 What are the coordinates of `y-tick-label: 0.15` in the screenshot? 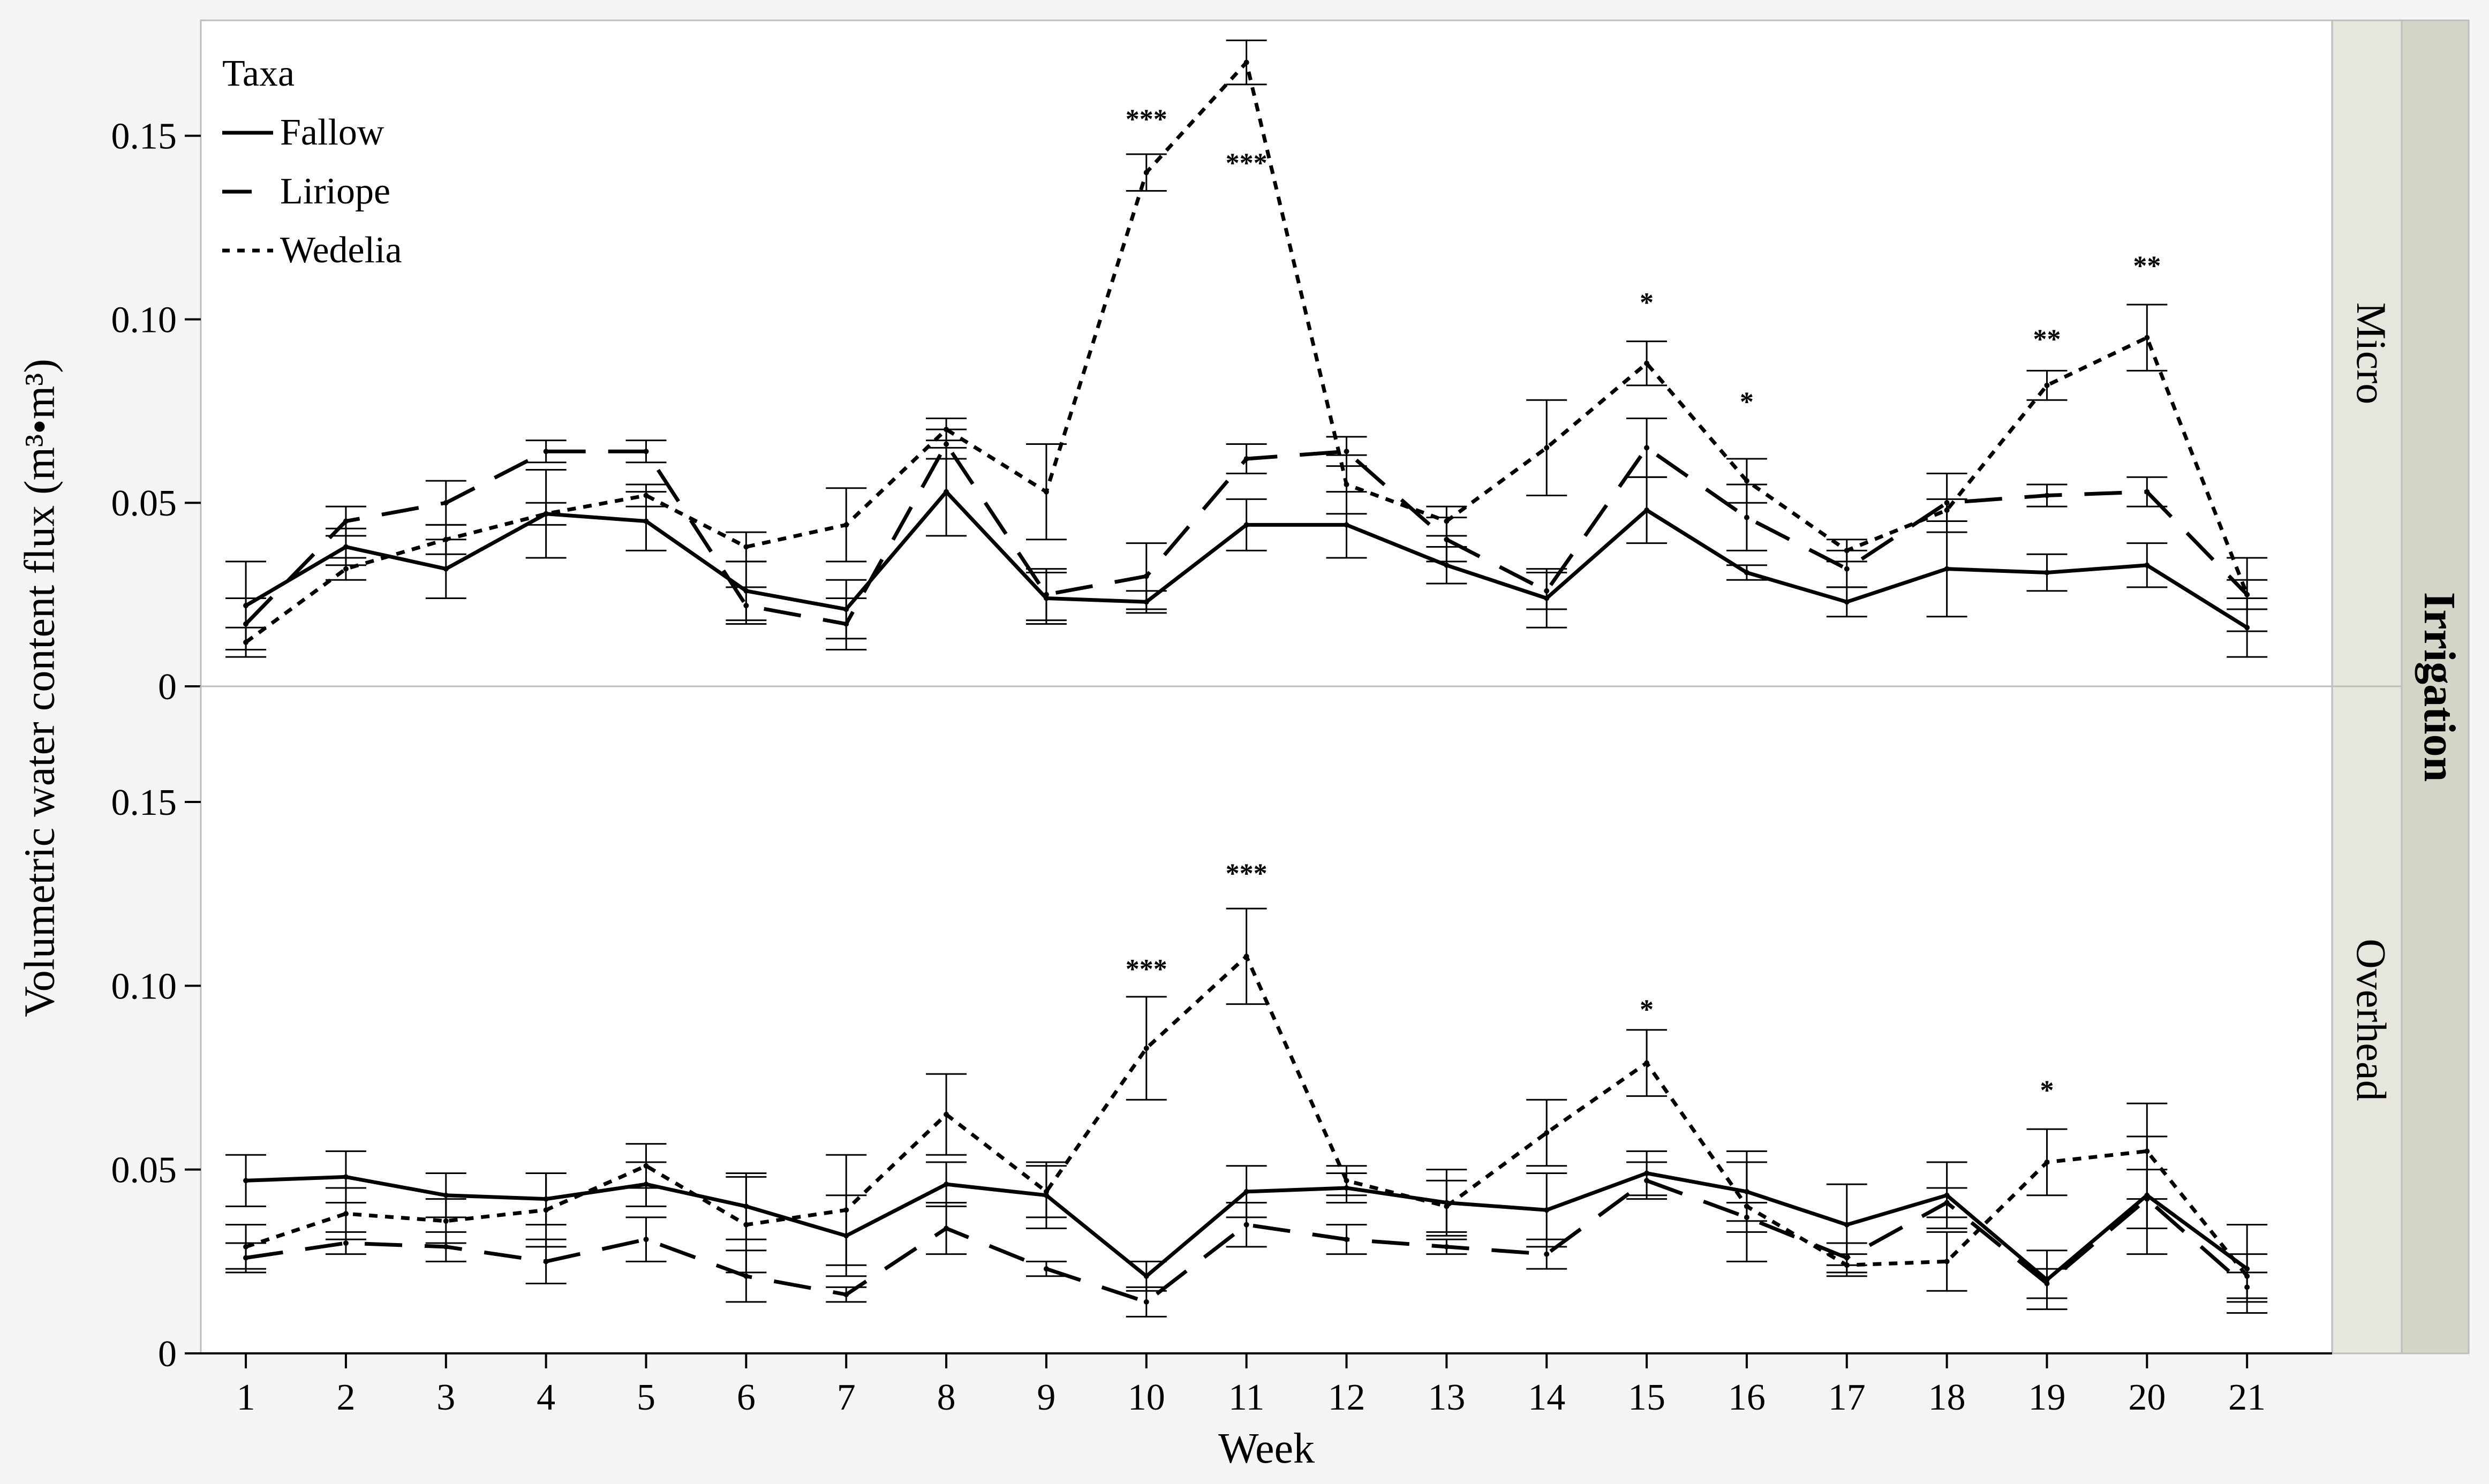 It's located at (144, 802).